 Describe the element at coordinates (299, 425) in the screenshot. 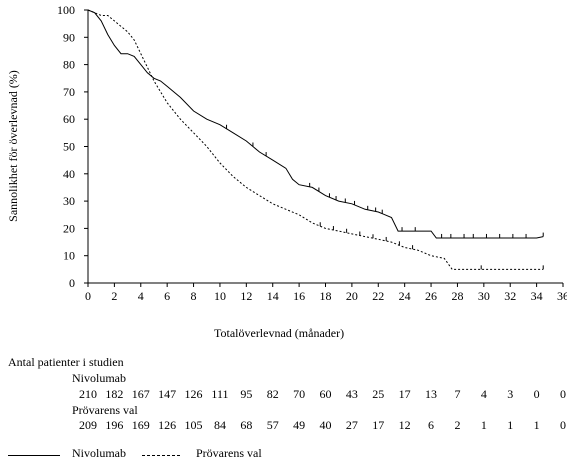

I see `risk-count: 49` at that location.